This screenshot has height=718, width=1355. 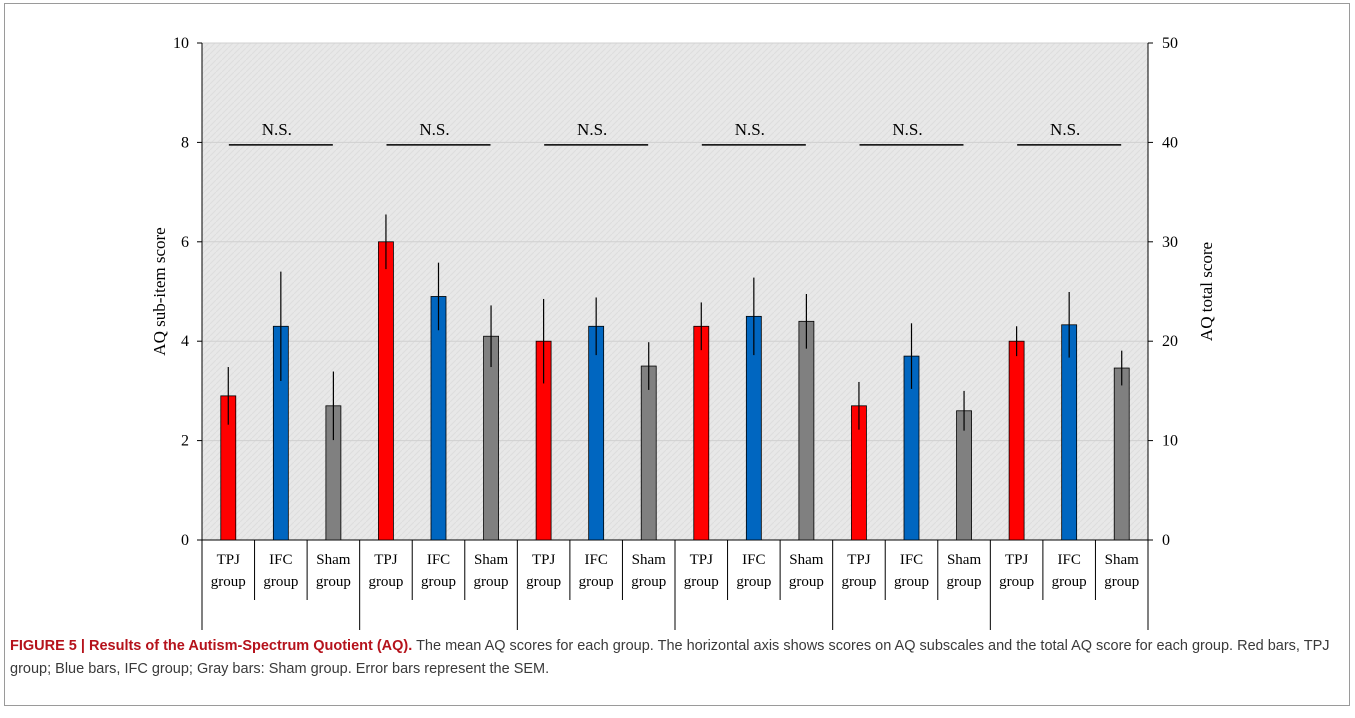 What do you see at coordinates (1170, 43) in the screenshot?
I see `y2-tick-label: 50` at bounding box center [1170, 43].